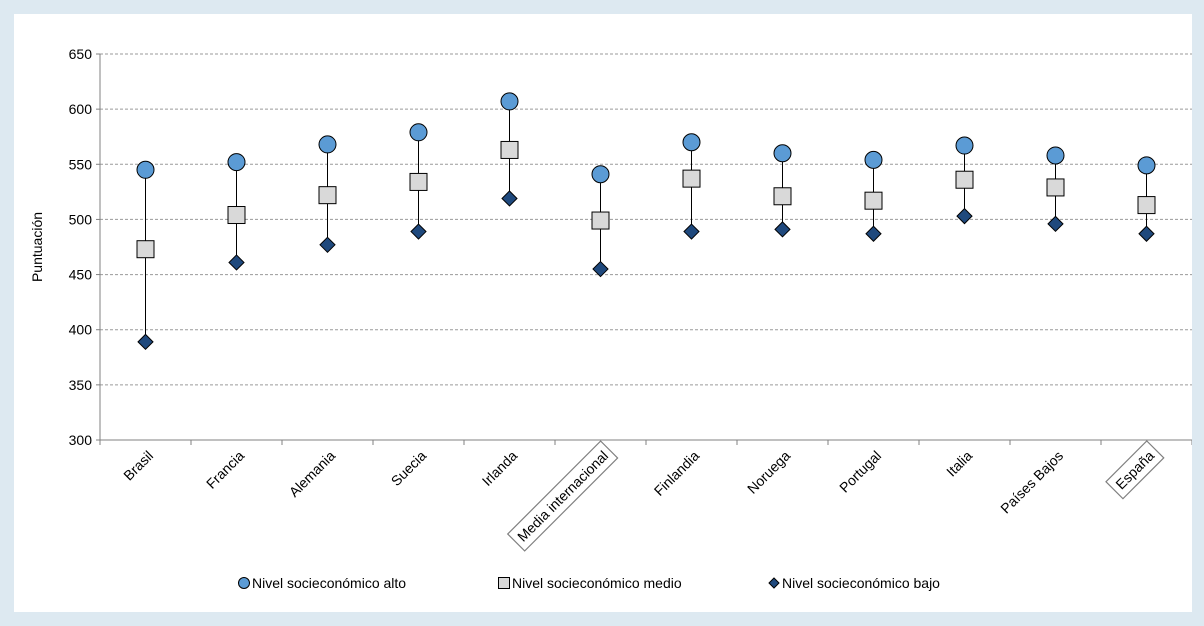 This screenshot has height=626, width=1204. Describe the element at coordinates (81, 330) in the screenshot. I see `y-tick-label: 400` at that location.